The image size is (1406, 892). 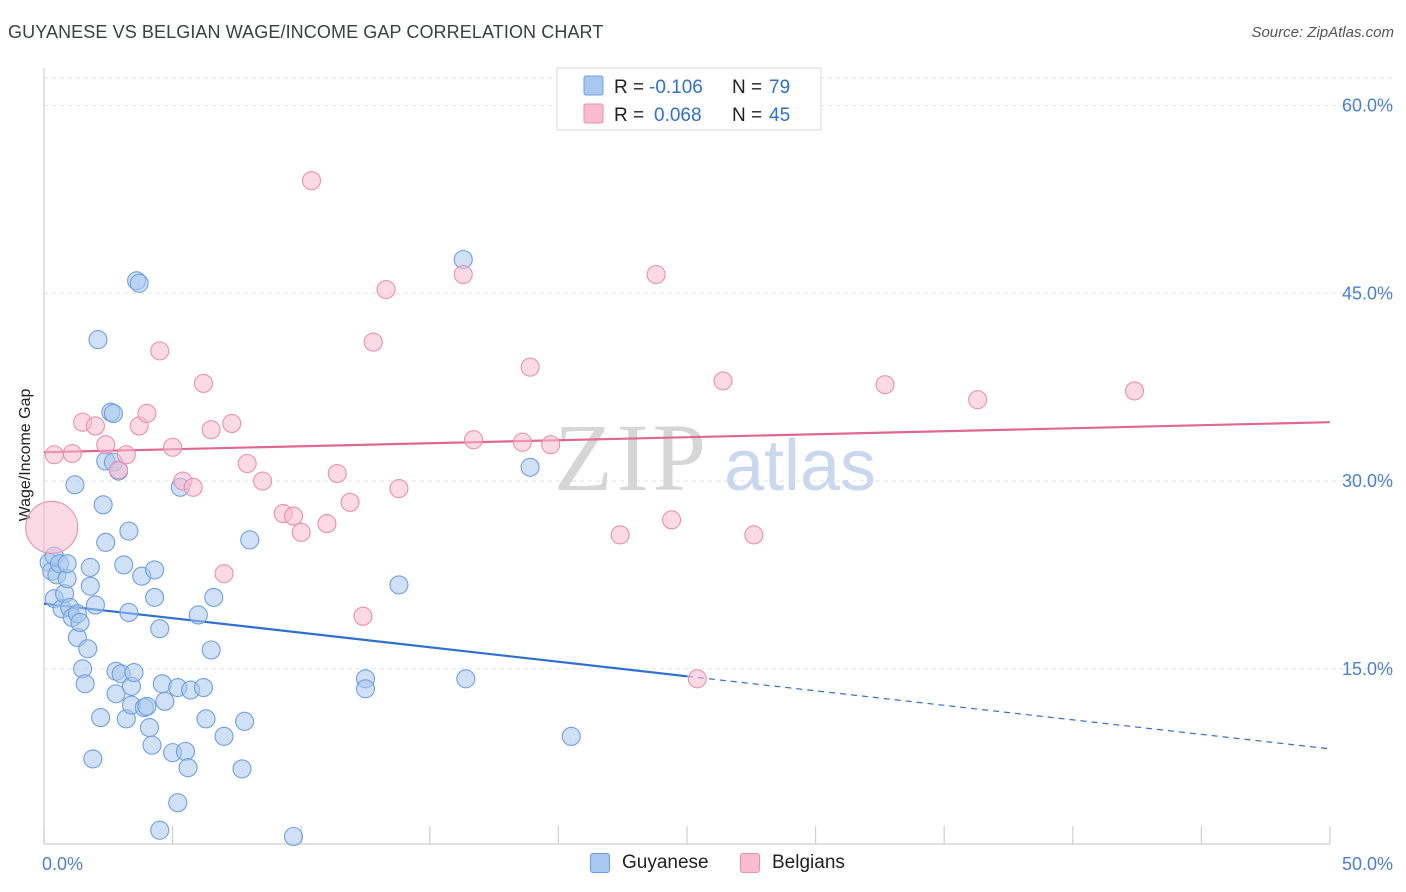 I want to click on series-legend: Guyanese Belgians, so click(x=703, y=865).